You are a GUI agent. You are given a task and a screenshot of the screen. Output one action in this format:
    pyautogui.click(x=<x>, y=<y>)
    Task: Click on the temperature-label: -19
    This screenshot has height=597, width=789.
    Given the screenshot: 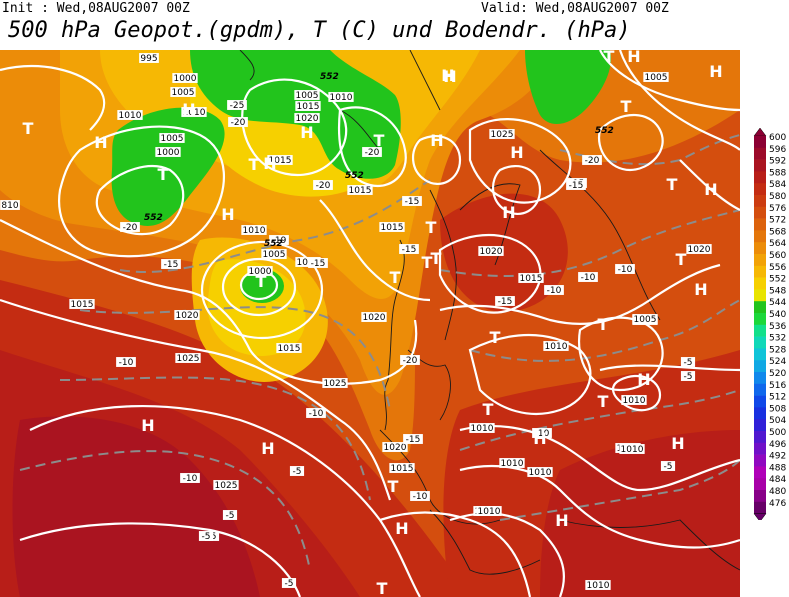 What is the action you would take?
    pyautogui.click(x=279, y=240)
    